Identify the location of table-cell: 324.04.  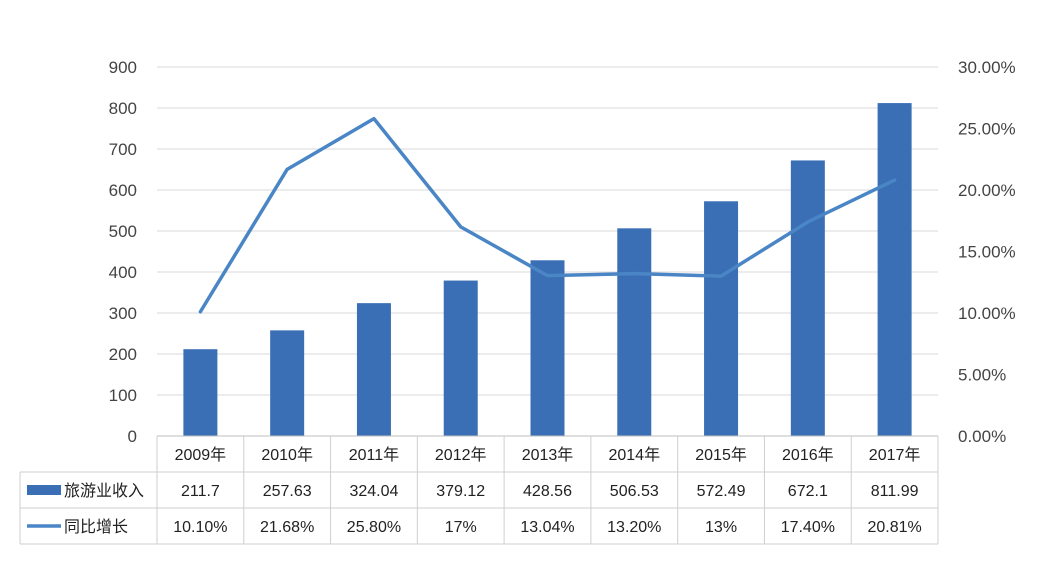
(373, 491).